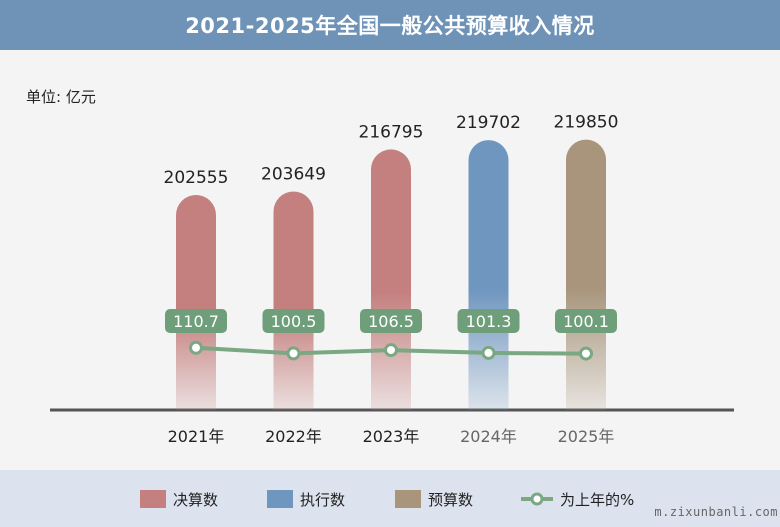 This screenshot has width=780, height=527. Describe the element at coordinates (716, 512) in the screenshot. I see `watermark: m.zixunbanli.com` at that location.